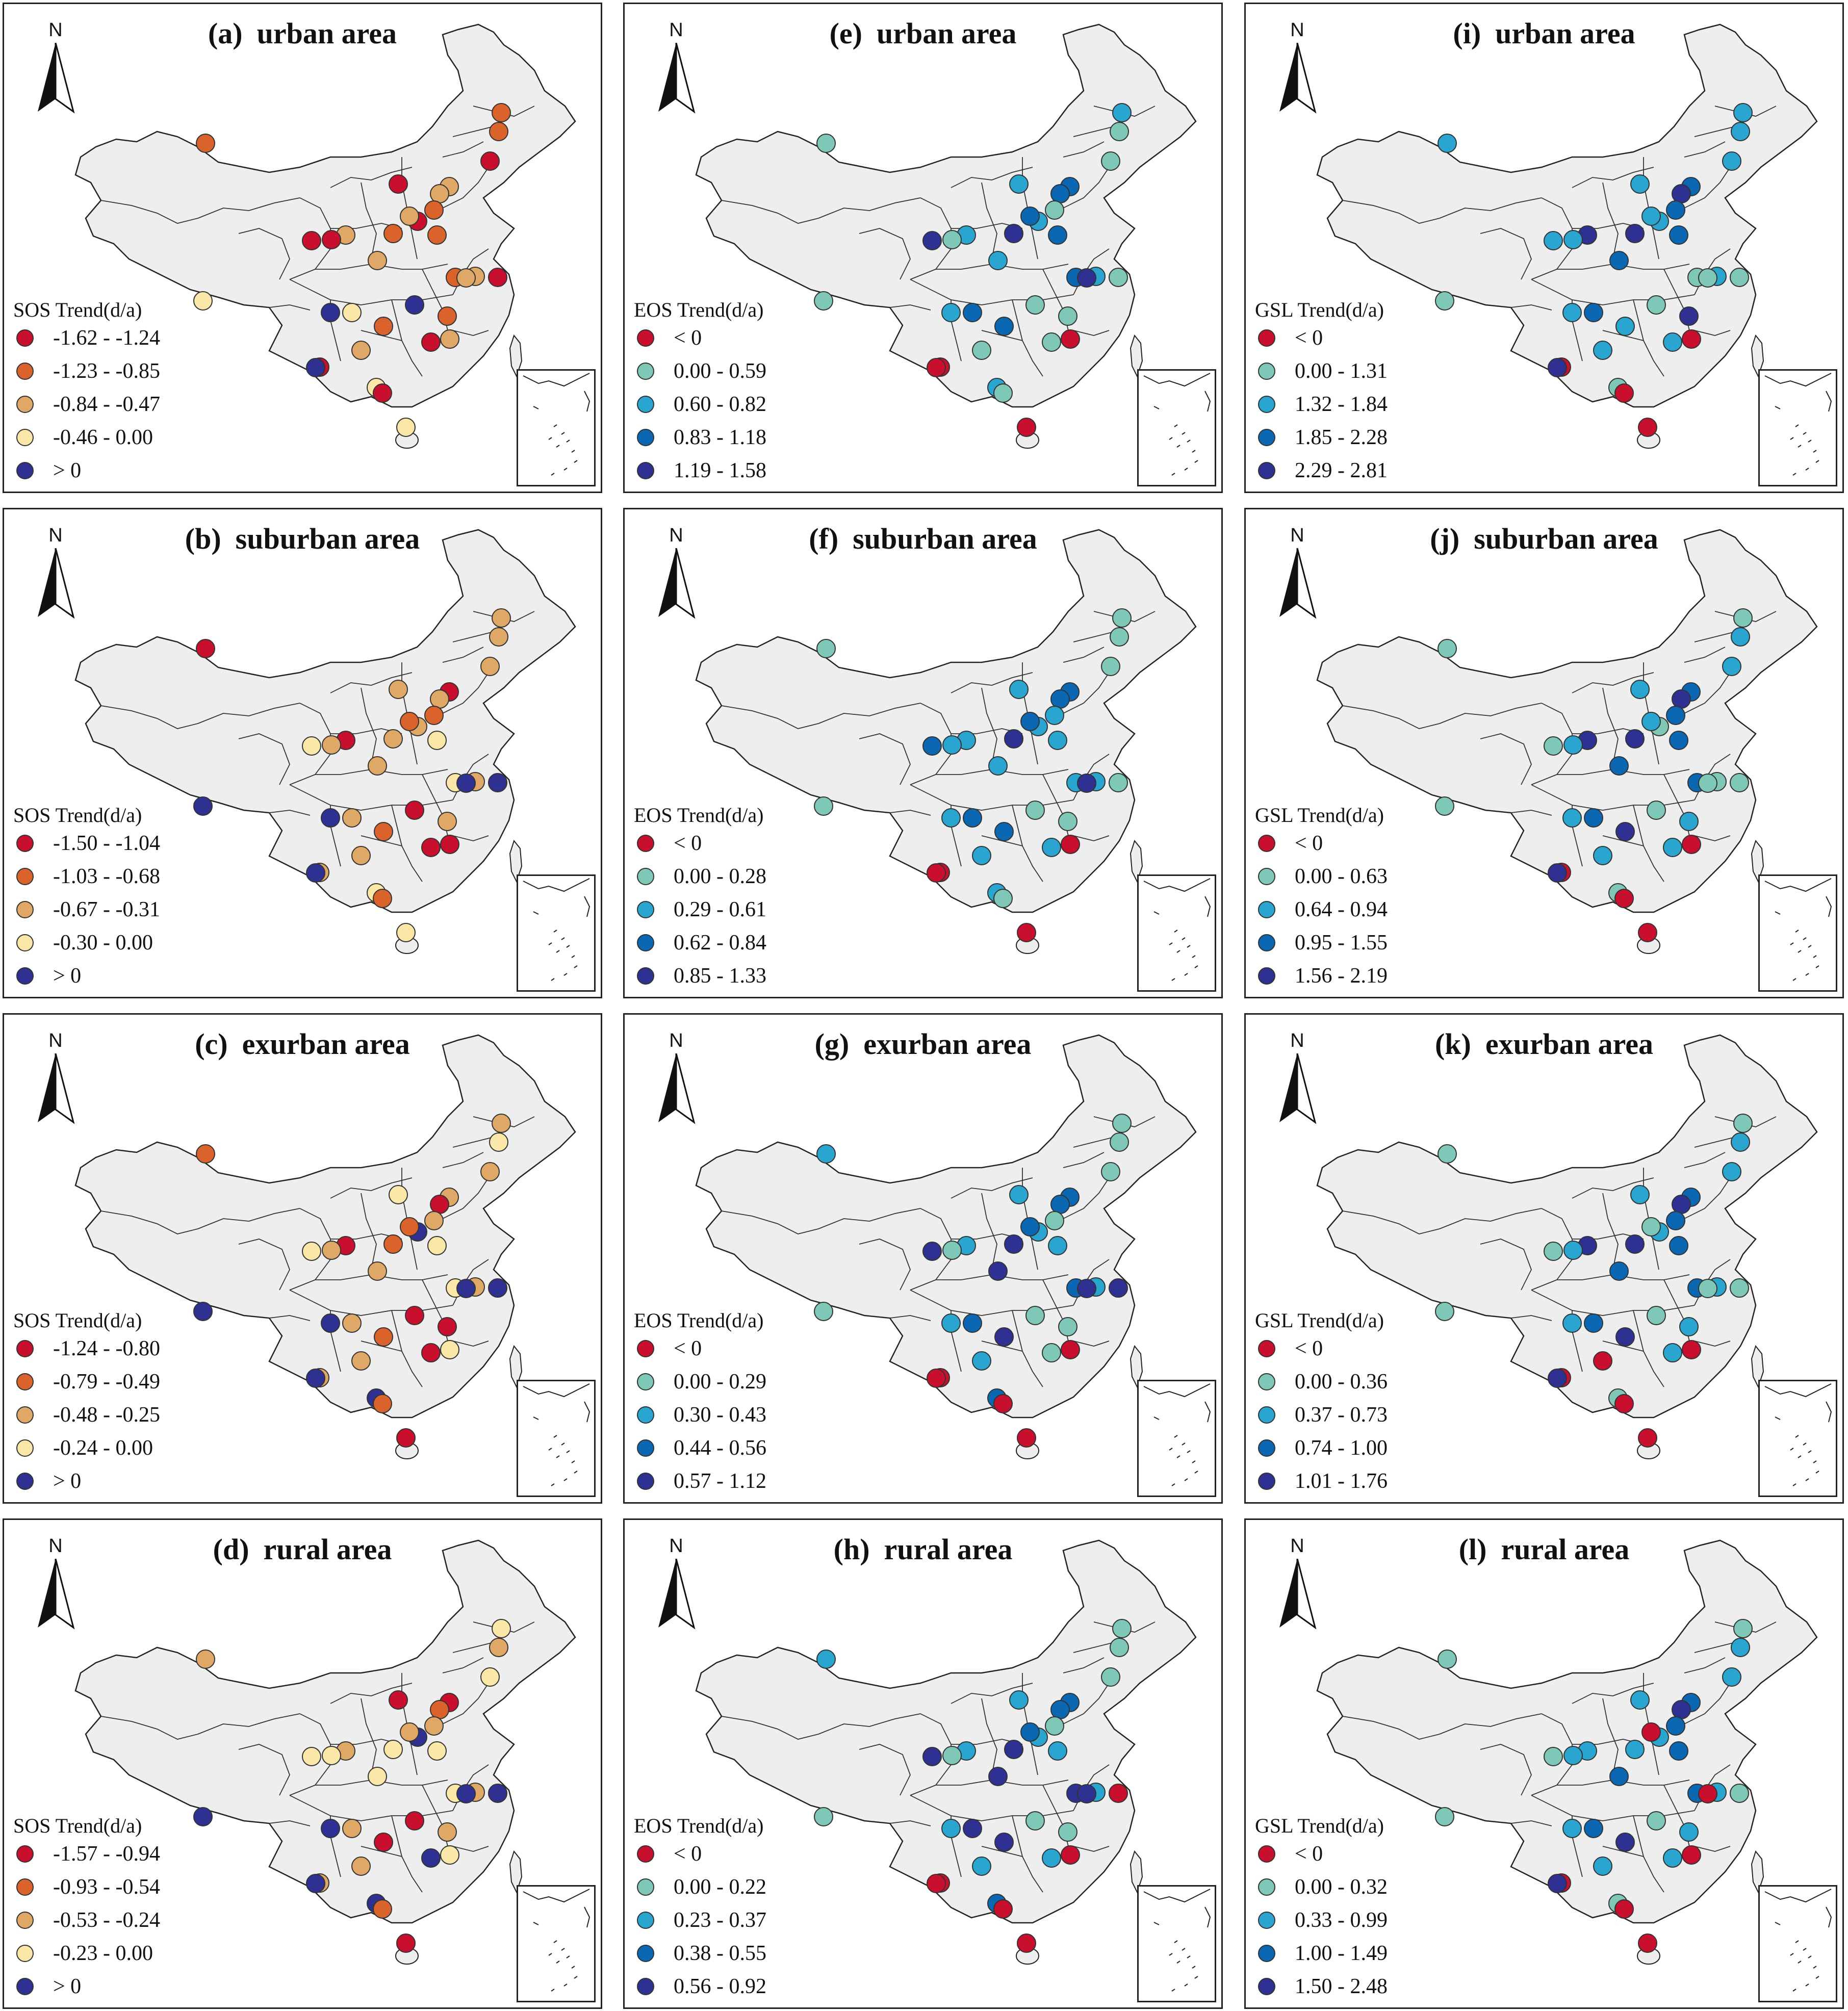  I want to click on legend-item: 0.57 - 1.12, so click(699, 1481).